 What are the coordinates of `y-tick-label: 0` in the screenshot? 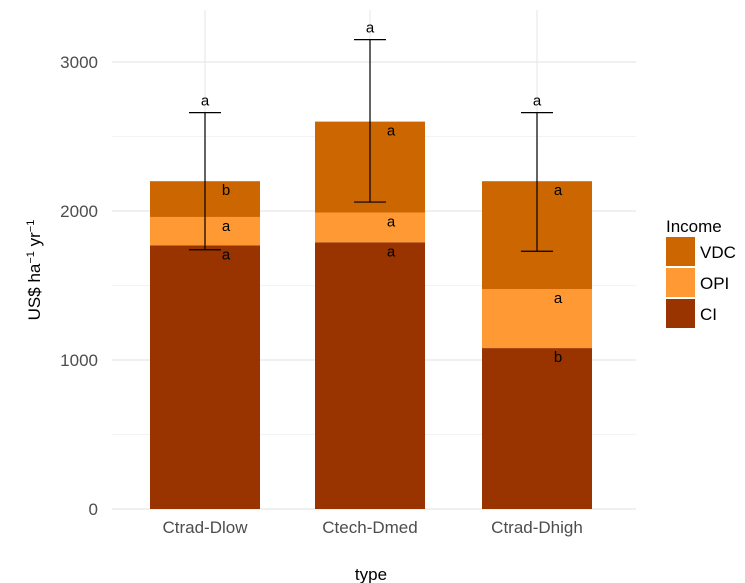 It's located at (93, 509).